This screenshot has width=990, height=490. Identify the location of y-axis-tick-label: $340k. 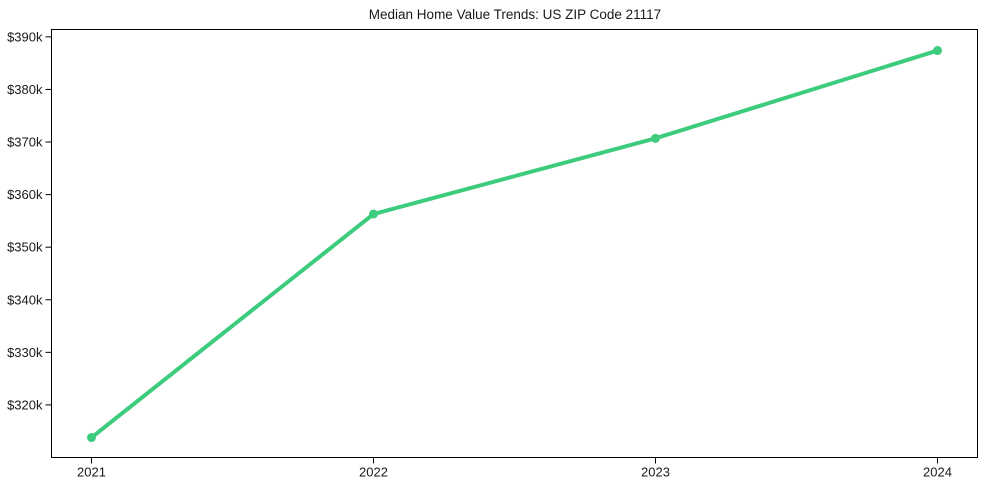
(25, 299).